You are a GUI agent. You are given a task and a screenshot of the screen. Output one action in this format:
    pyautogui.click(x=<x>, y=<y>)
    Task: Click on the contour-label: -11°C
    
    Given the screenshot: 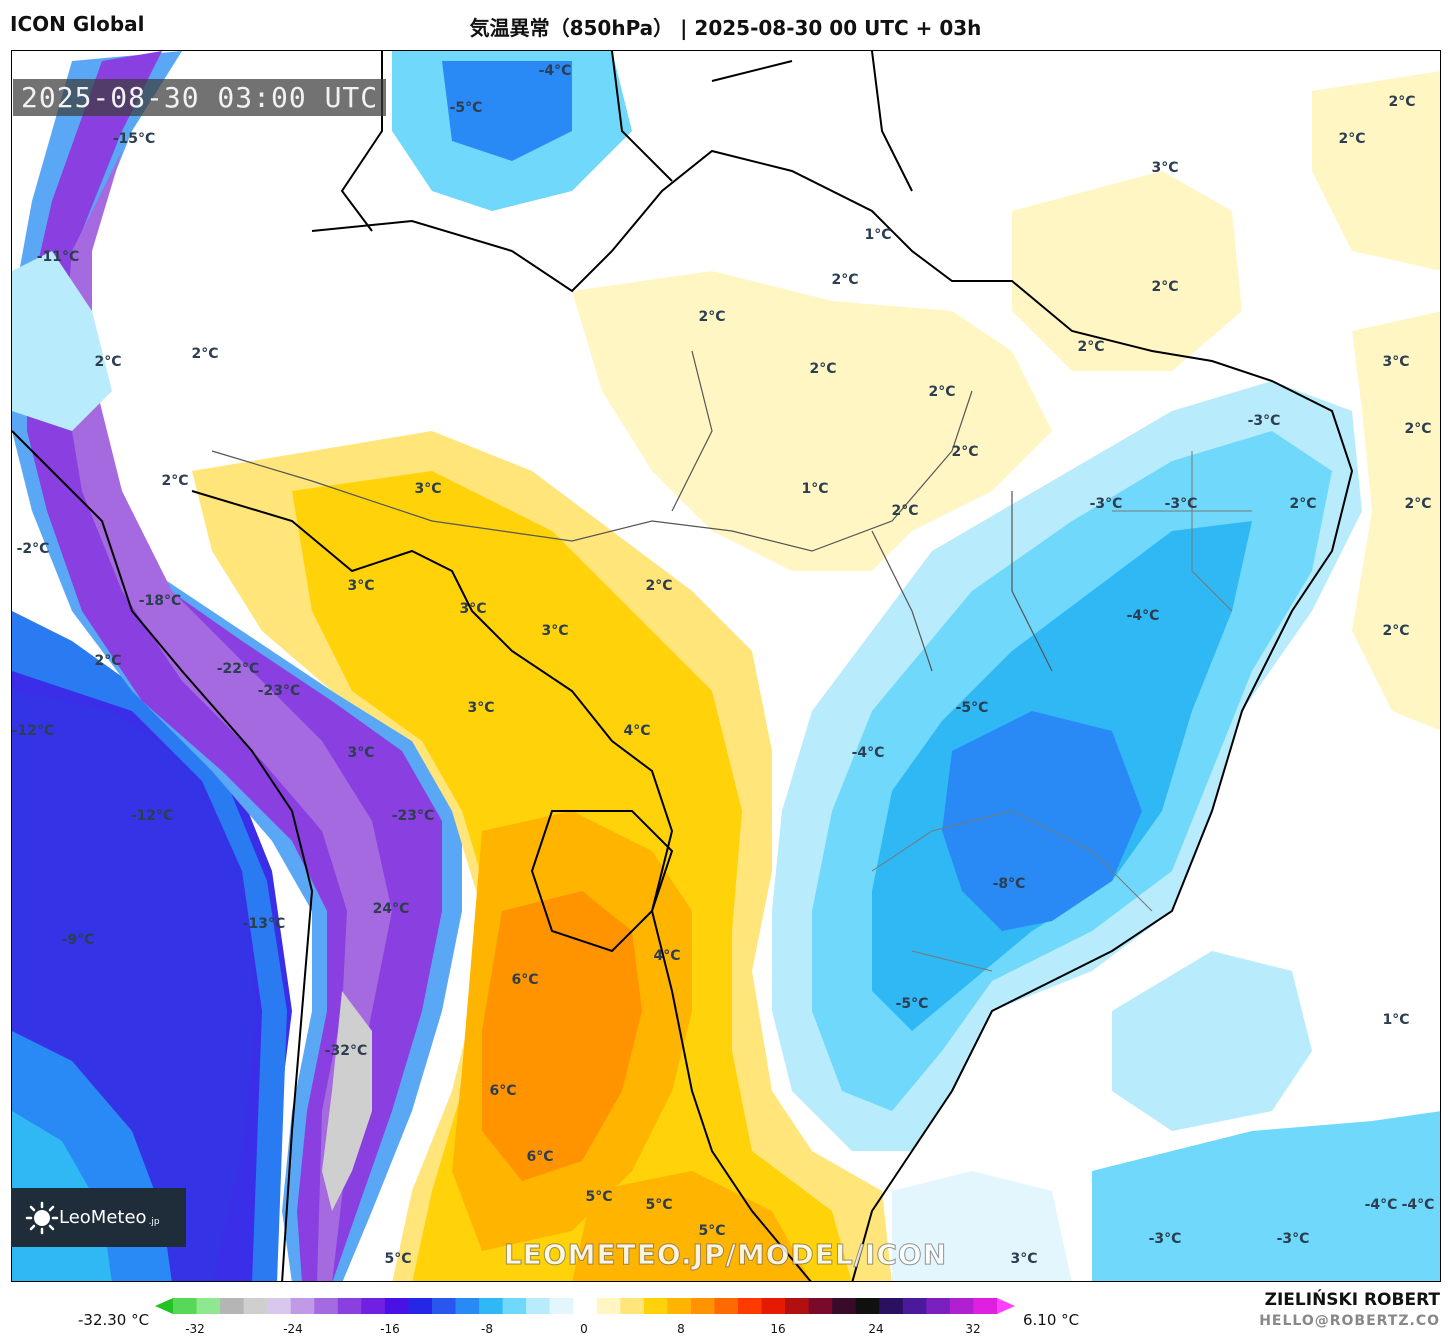 What is the action you would take?
    pyautogui.click(x=58, y=257)
    